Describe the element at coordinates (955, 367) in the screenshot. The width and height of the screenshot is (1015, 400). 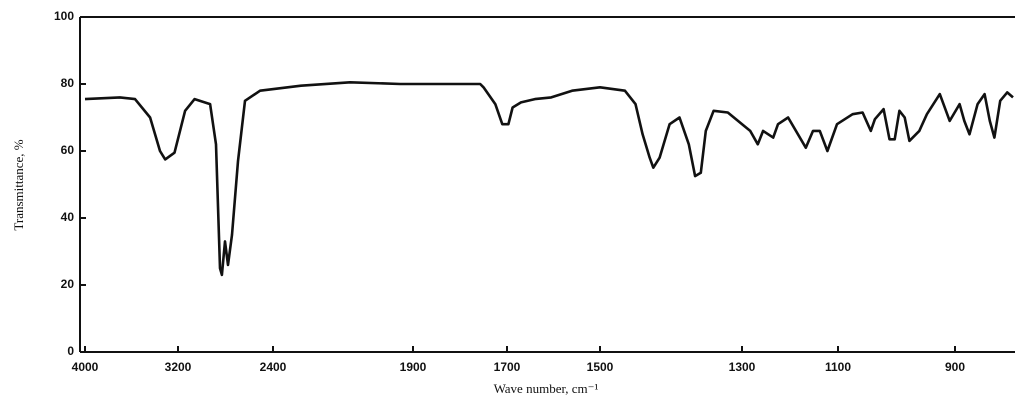
I see `x-tick-label: 900` at that location.